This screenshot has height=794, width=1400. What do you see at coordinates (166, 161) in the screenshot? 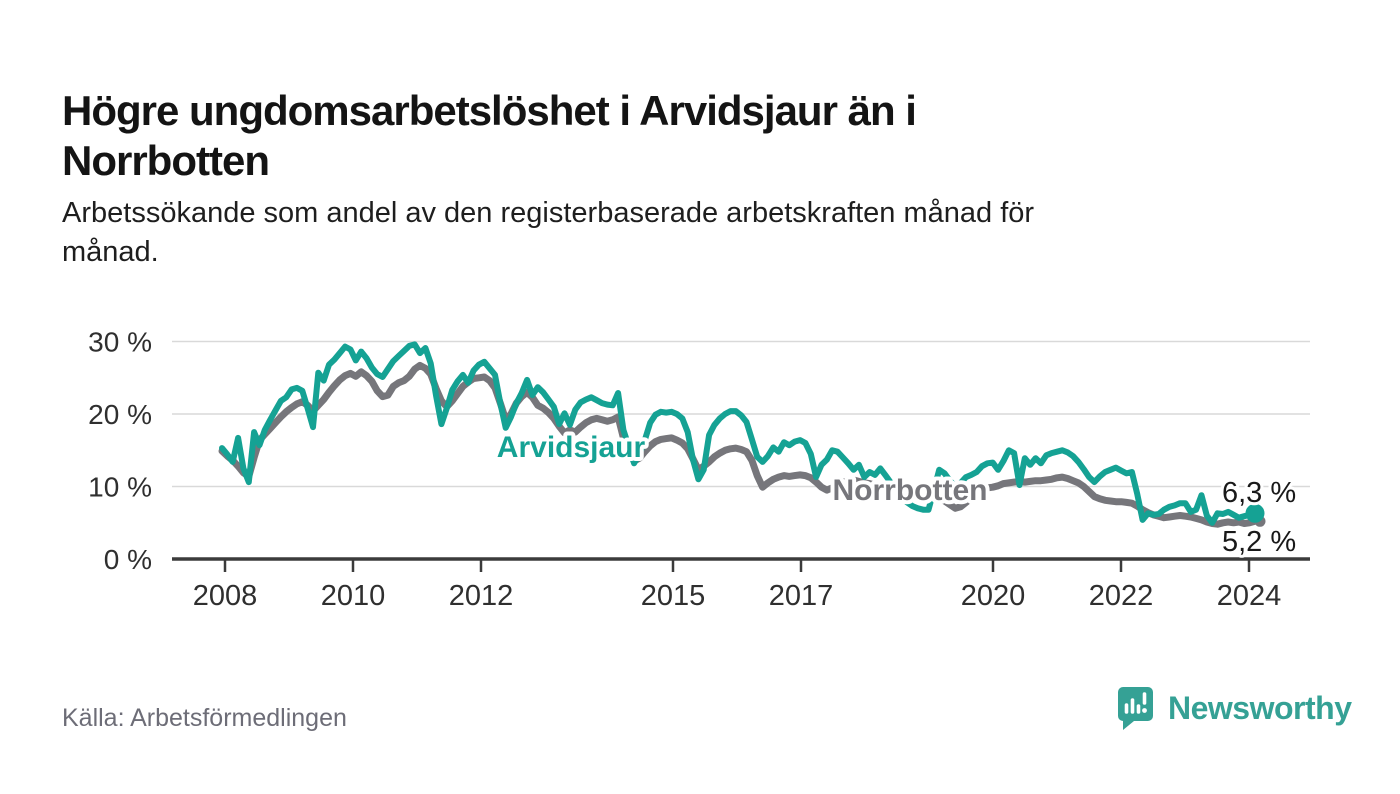
I see `title-line-2: Norrbotten` at bounding box center [166, 161].